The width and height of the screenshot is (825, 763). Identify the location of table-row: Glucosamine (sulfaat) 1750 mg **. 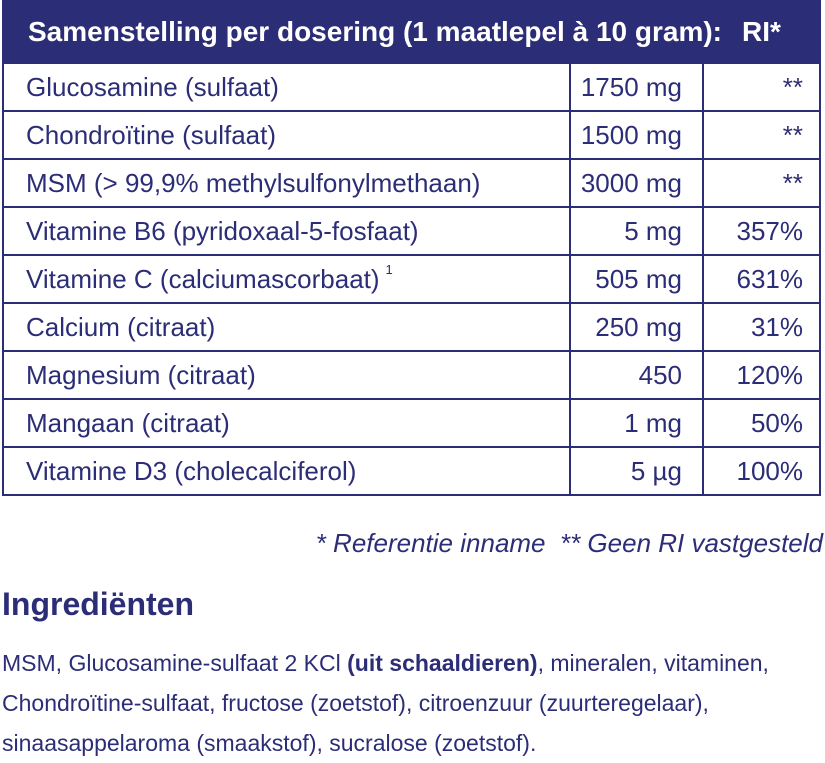
(411, 87).